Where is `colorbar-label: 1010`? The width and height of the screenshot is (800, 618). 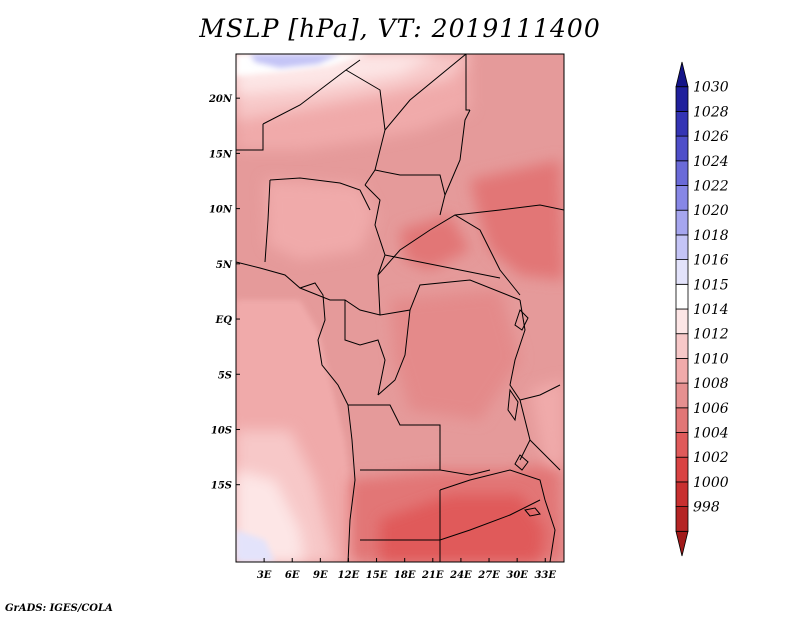
colorbar-label: 1010 is located at coordinates (711, 359).